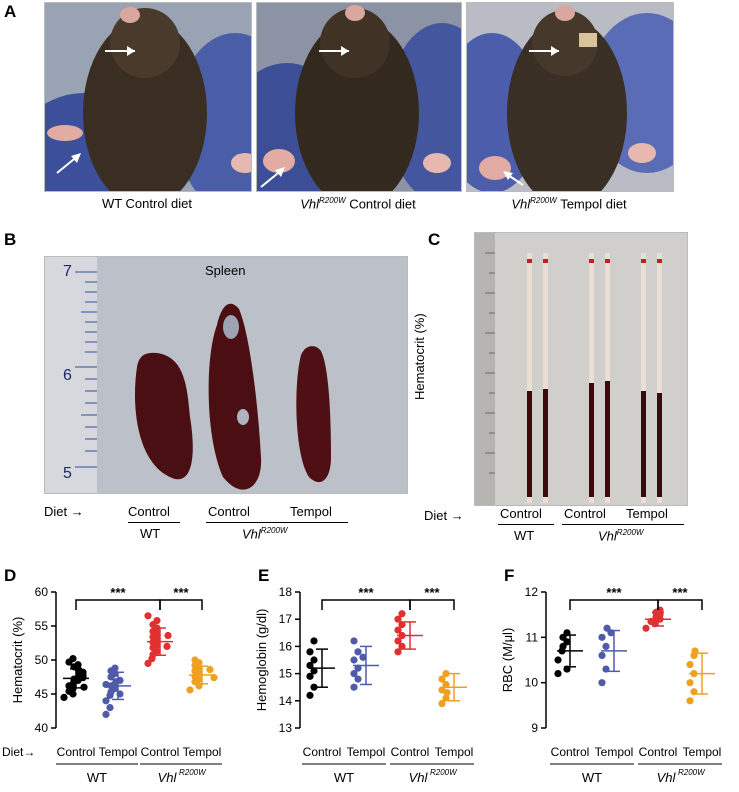 The width and height of the screenshot is (739, 792). I want to click on c-vhl-label: VhlR200W, so click(621, 536).